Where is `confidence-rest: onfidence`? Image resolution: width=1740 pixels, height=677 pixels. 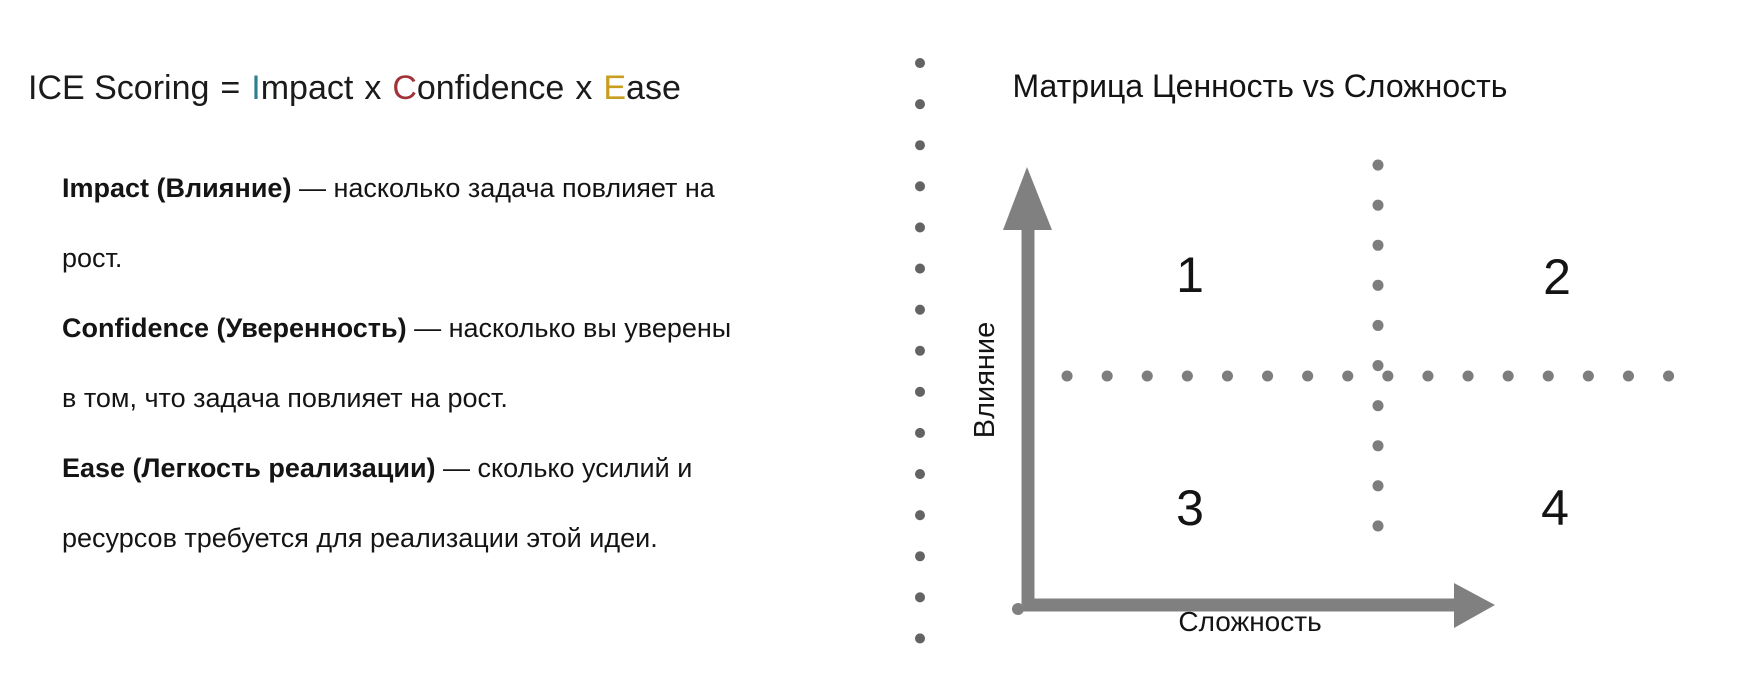 confidence-rest: onfidence is located at coordinates (490, 88).